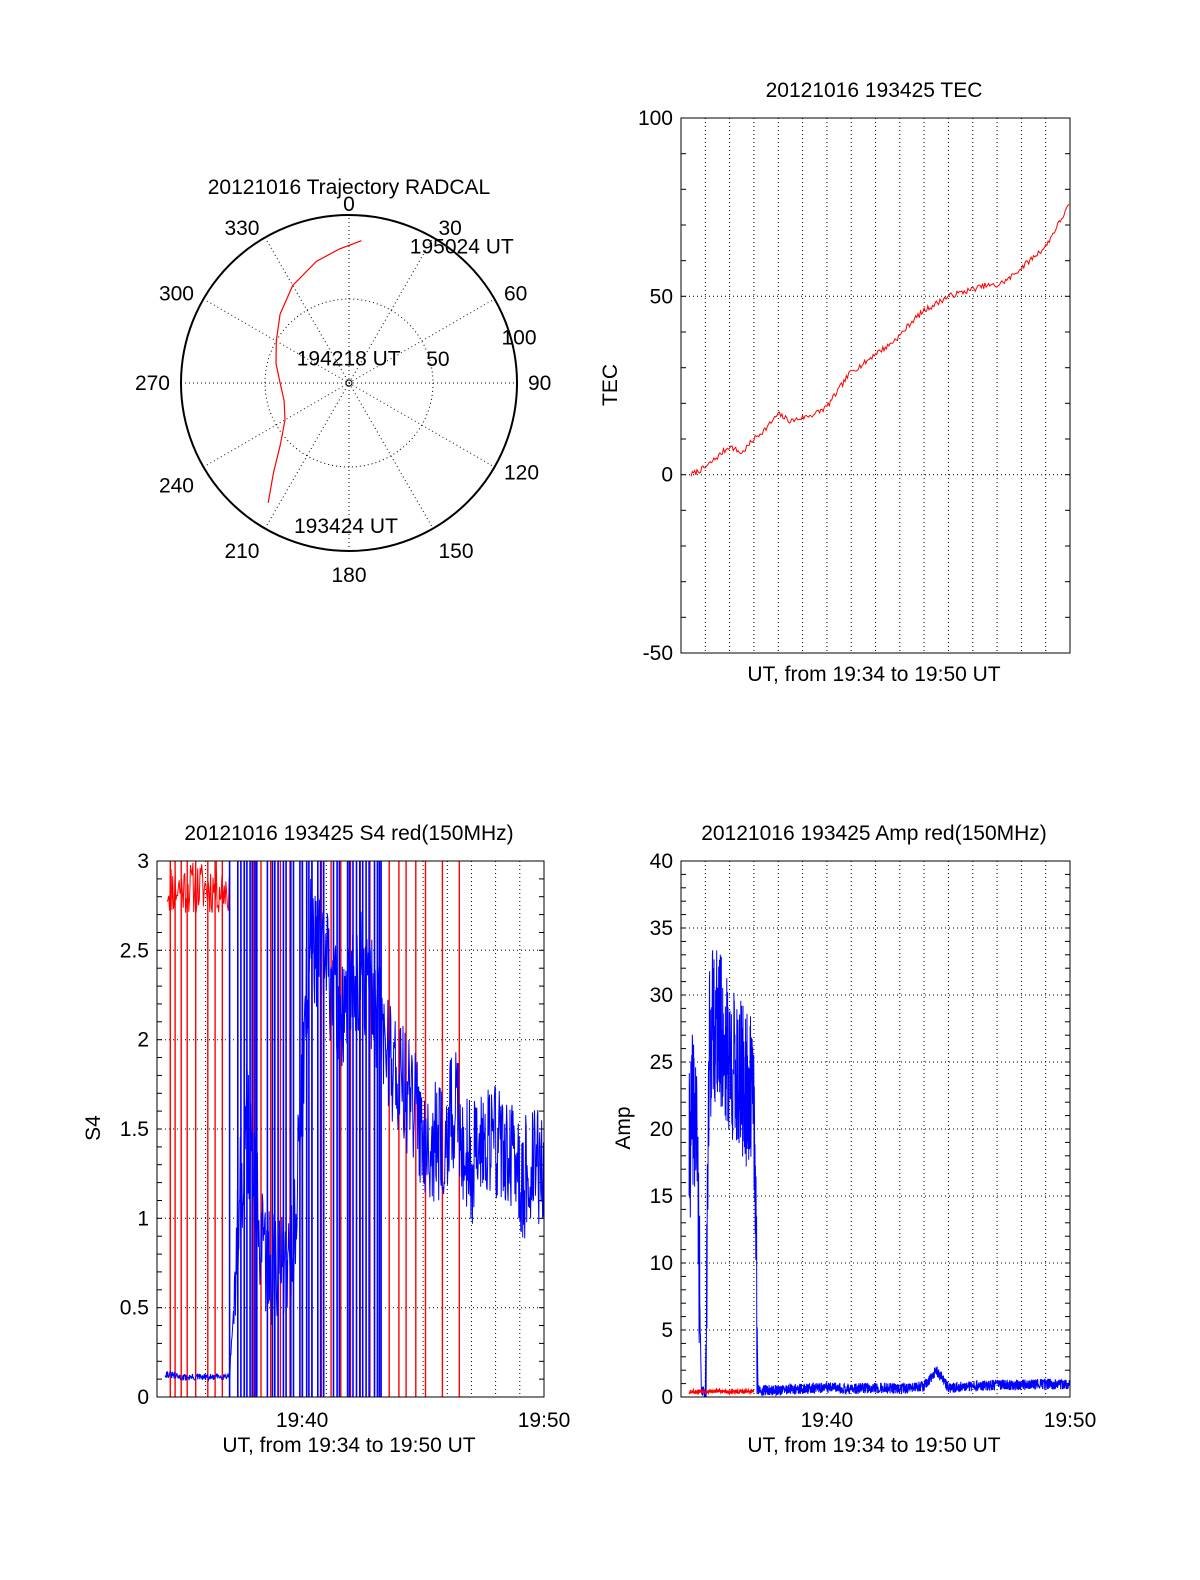  Describe the element at coordinates (667, 1330) in the screenshot. I see `y-tick-label: 5` at that location.